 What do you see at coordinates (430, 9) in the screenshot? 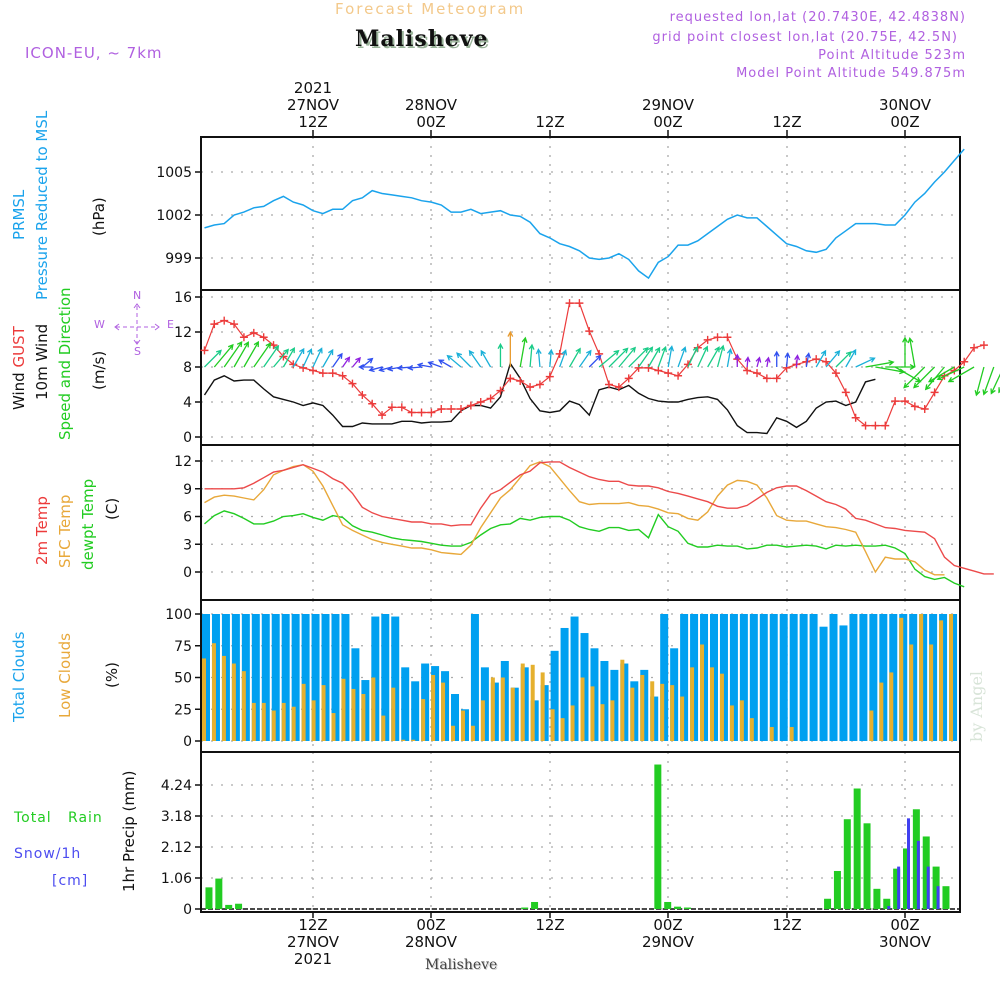
I see `product-title: Forecast Meteogram` at bounding box center [430, 9].